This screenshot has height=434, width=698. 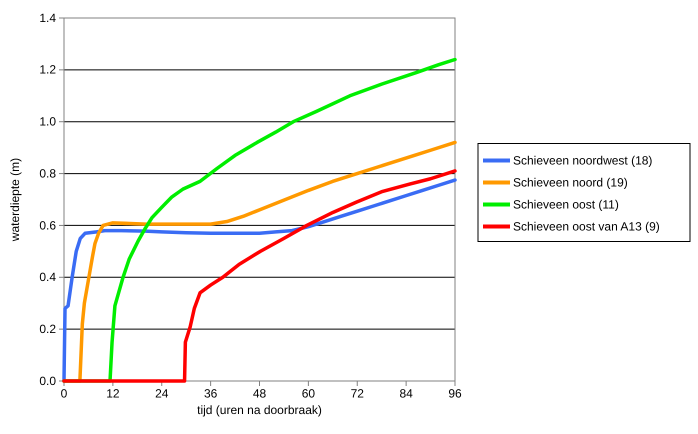 I want to click on x-tick-label: 24, so click(x=162, y=393).